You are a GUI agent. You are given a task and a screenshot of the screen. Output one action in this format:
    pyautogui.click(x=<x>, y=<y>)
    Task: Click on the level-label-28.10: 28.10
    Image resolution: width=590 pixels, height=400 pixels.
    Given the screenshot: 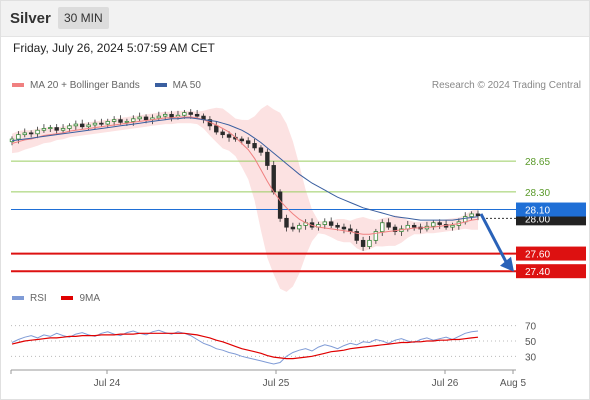 What is the action you would take?
    pyautogui.click(x=537, y=211)
    